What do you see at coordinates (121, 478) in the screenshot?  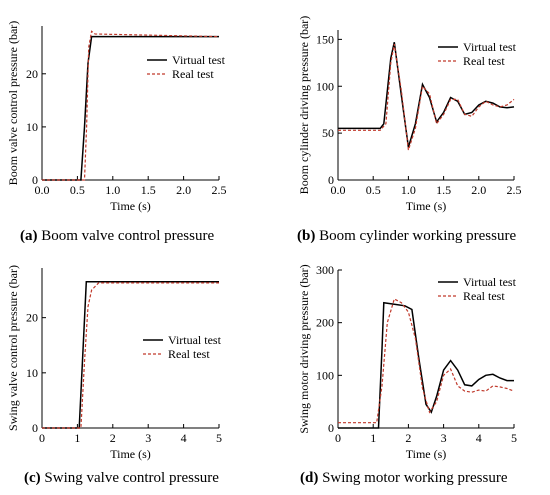 I see `caption-c: (c) Swing valve control pressure` at bounding box center [121, 478].